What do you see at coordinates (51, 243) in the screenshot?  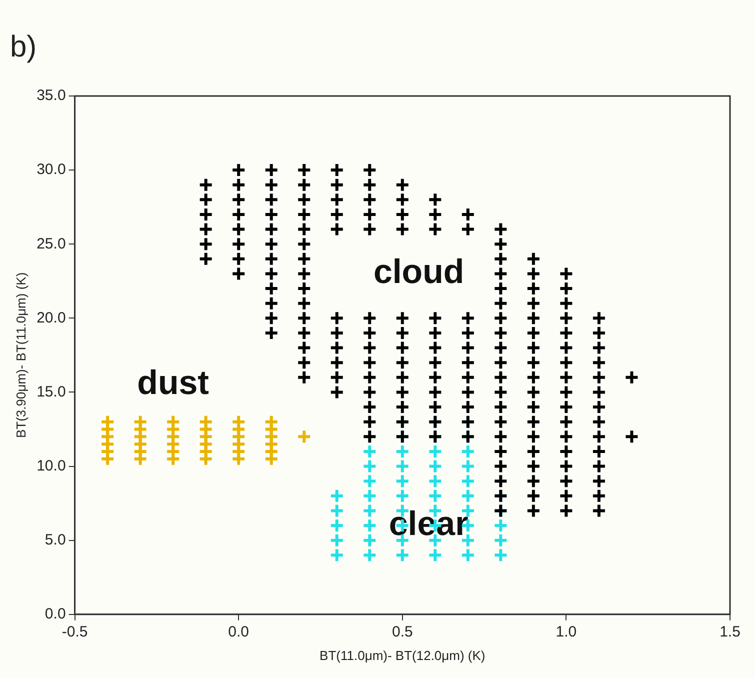 I see `y-tick-label: 25.0` at bounding box center [51, 243].